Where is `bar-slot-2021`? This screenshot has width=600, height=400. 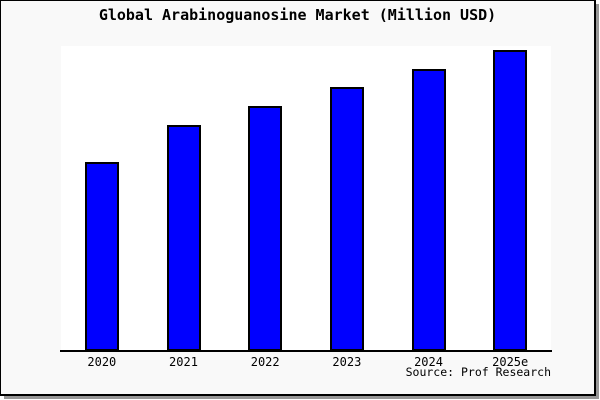 bar-slot-2021 is located at coordinates (184, 198).